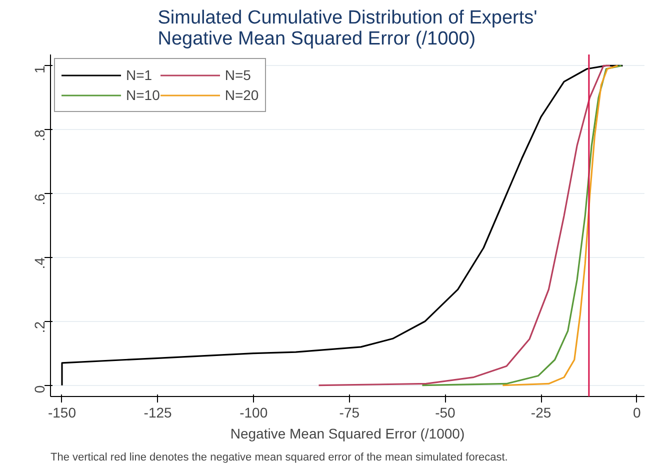  Describe the element at coordinates (40, 327) in the screenshot. I see `y-tick-label: .2` at that location.